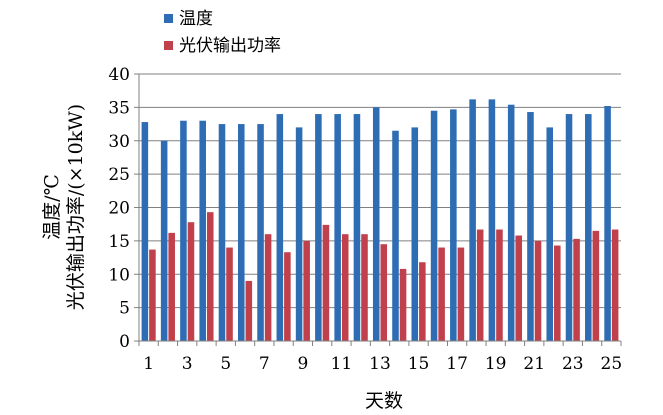  What do you see at coordinates (225, 364) in the screenshot?
I see `x-tick-label-5: 5` at bounding box center [225, 364].